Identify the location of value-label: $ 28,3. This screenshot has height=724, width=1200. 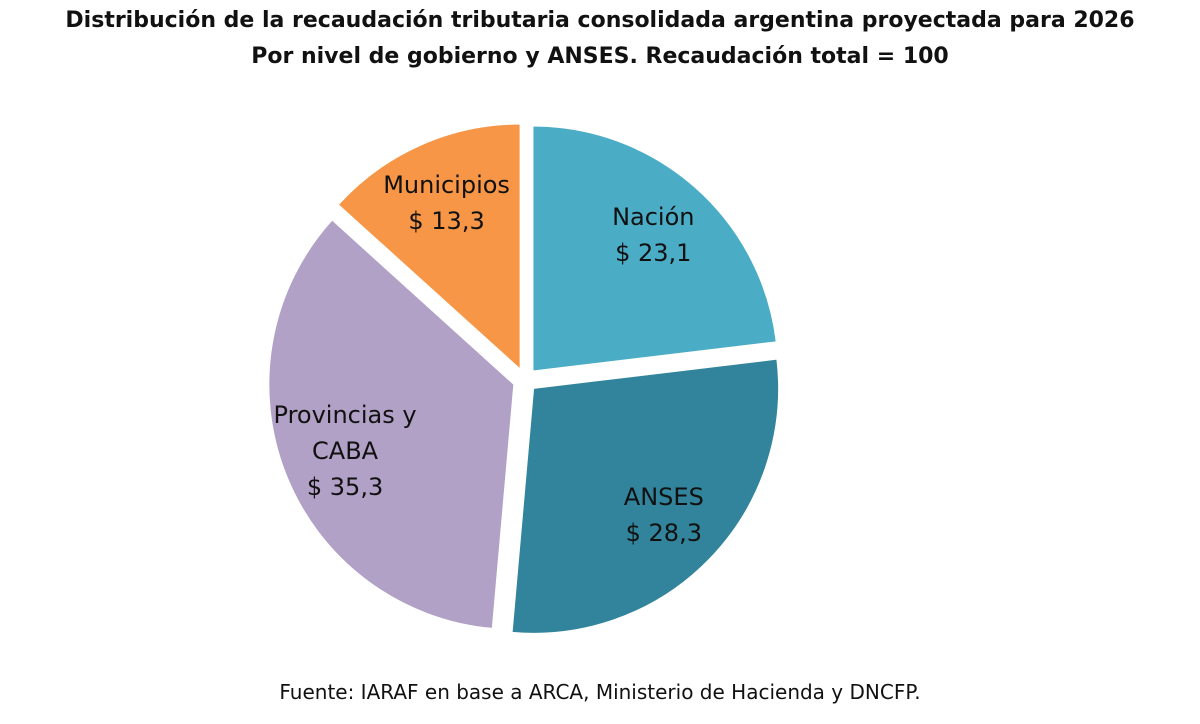
(663, 532).